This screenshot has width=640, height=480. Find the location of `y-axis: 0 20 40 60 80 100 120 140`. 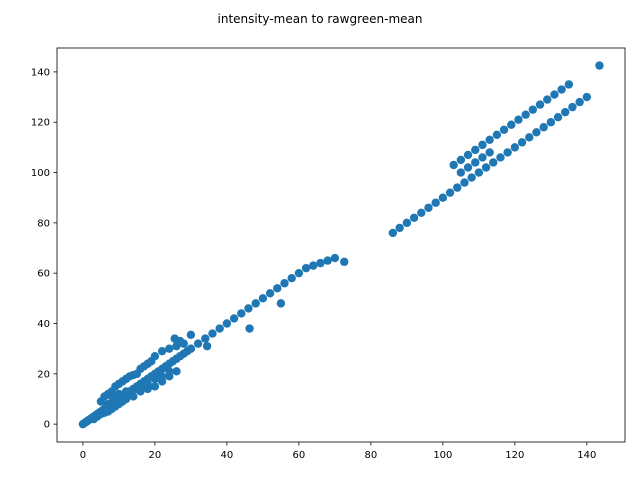

y-axis: 0 20 40 60 80 100 120 140 is located at coordinates (44, 249).